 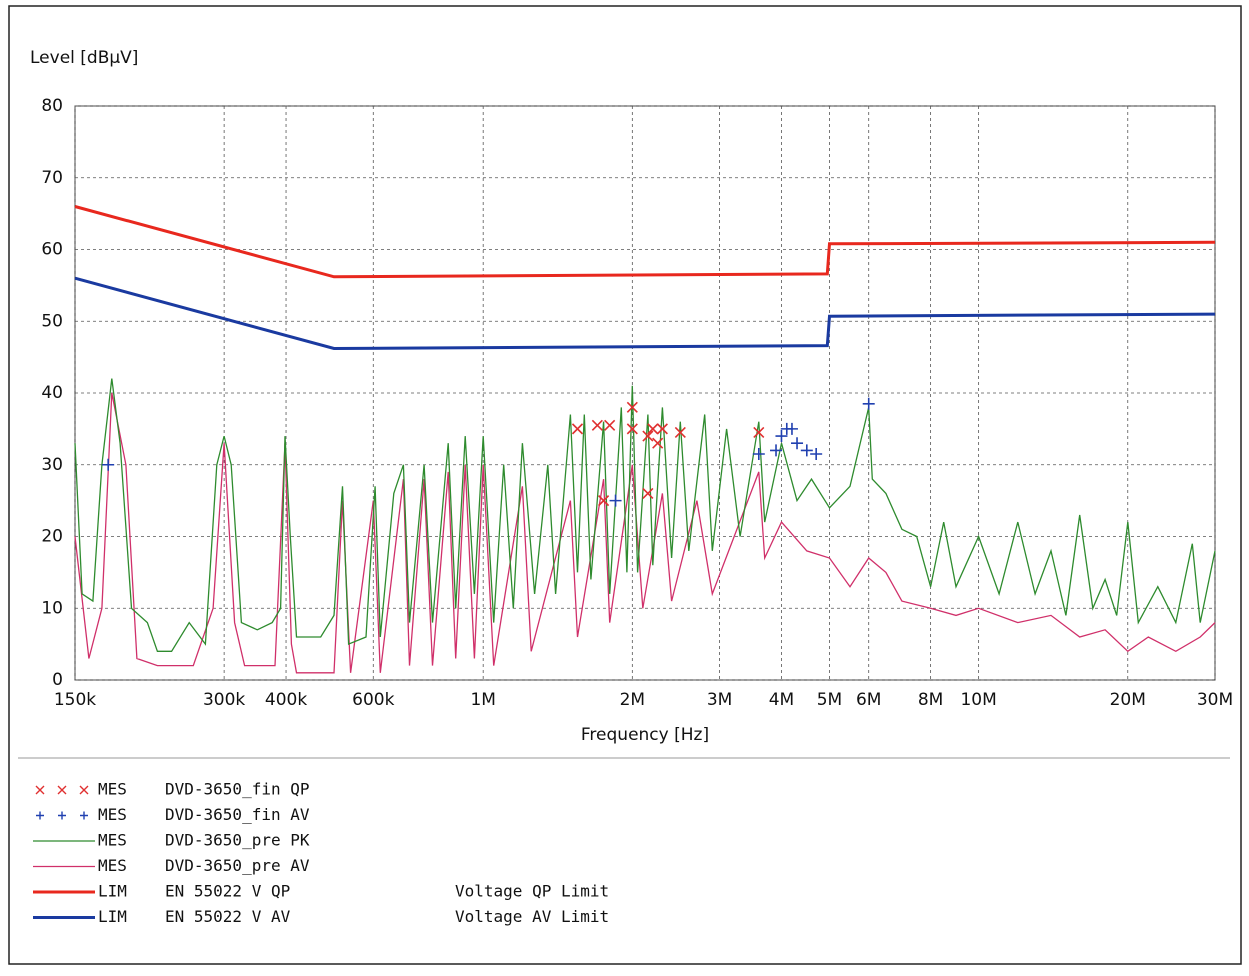 I want to click on x-tick-label: 8M, so click(x=930, y=700).